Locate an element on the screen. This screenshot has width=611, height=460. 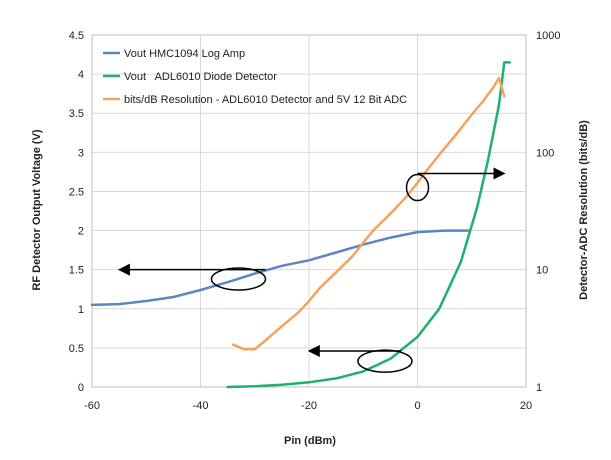
y2-tick-label: 100 is located at coordinates (545, 153).